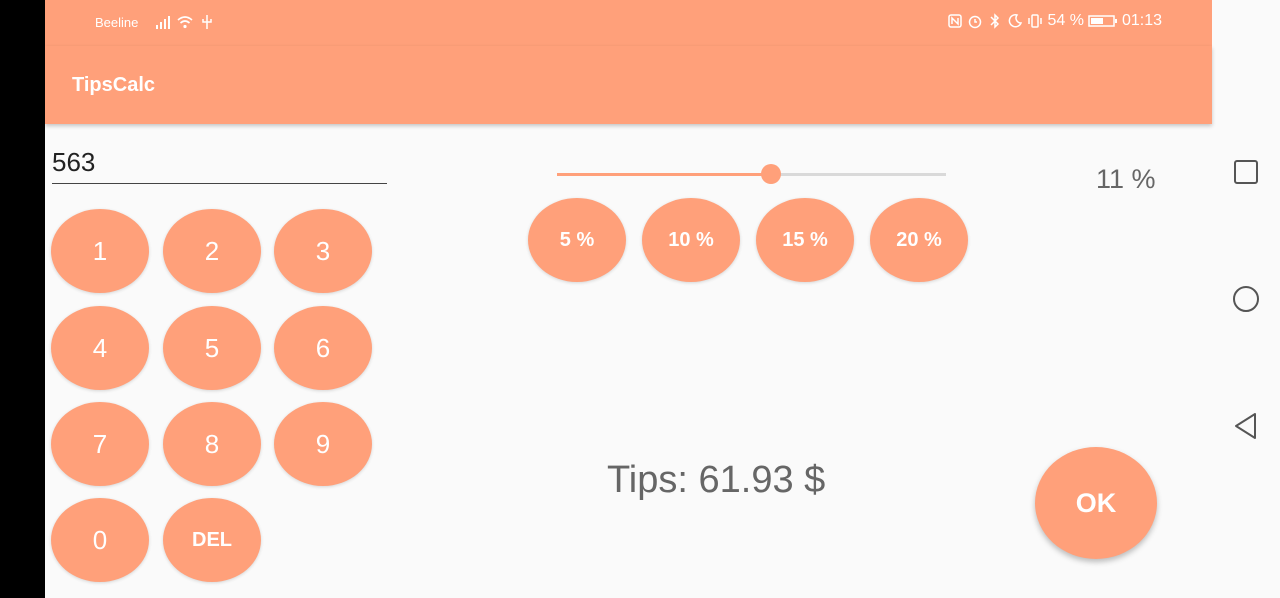 The width and height of the screenshot is (1280, 598). Describe the element at coordinates (1096, 503) in the screenshot. I see `ok-button: OK` at that location.